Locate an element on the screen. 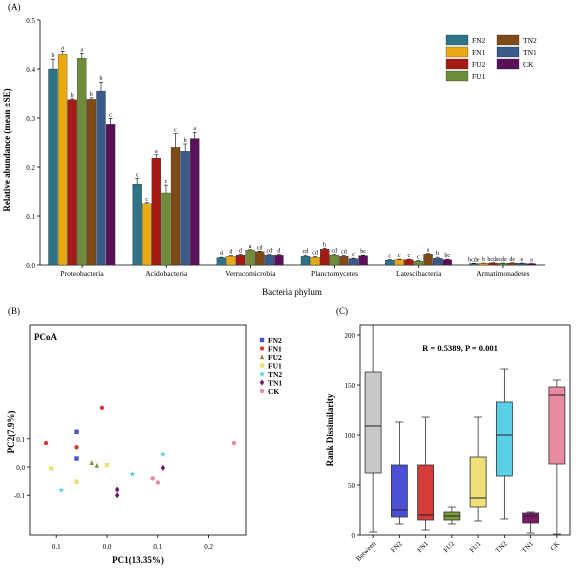 Image resolution: width=576 pixels, height=568 pixels. legend-label: TN2 is located at coordinates (530, 40).